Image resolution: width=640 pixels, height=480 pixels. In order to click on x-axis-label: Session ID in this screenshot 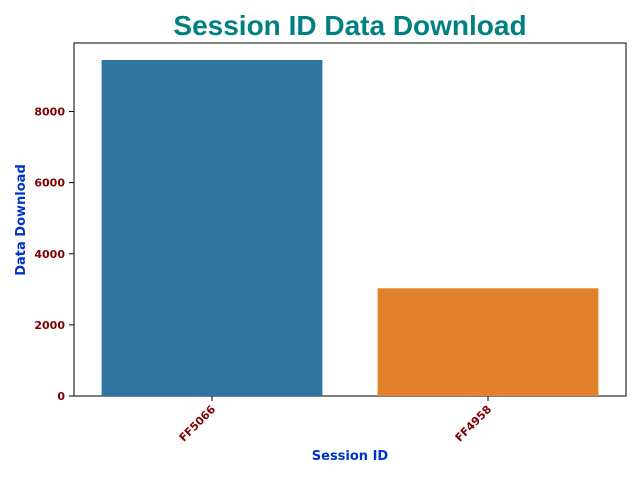, I will do `click(350, 456)`.